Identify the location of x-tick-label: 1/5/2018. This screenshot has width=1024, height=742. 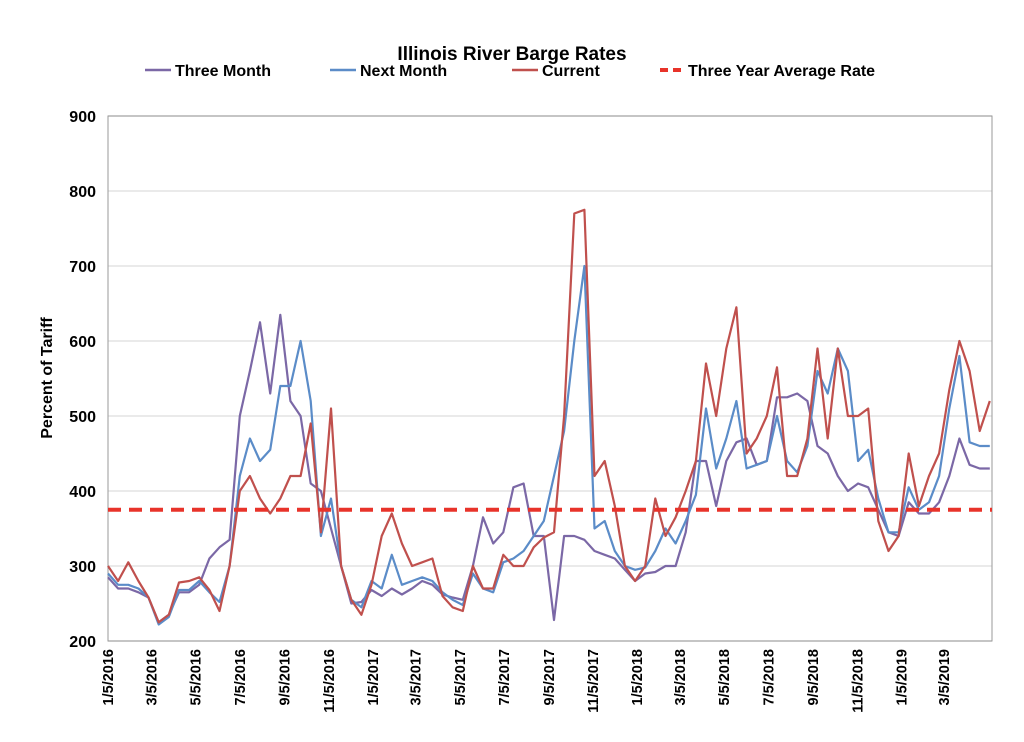
(638, 677).